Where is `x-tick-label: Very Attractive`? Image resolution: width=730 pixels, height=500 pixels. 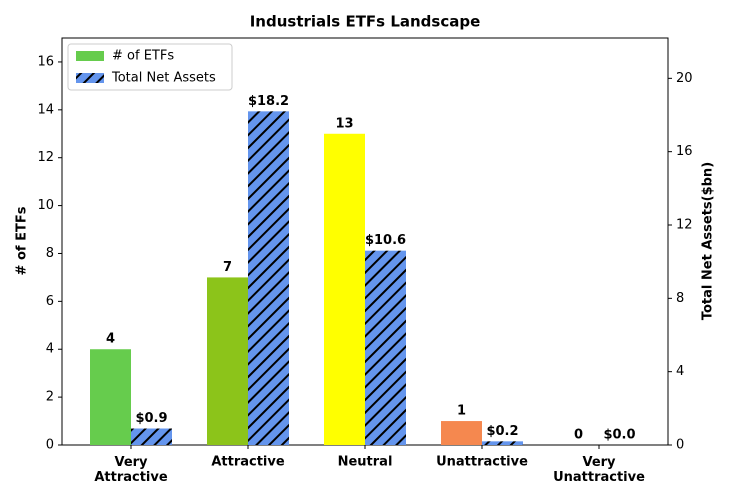
x-tick-label: Very Attractive is located at coordinates (131, 470).